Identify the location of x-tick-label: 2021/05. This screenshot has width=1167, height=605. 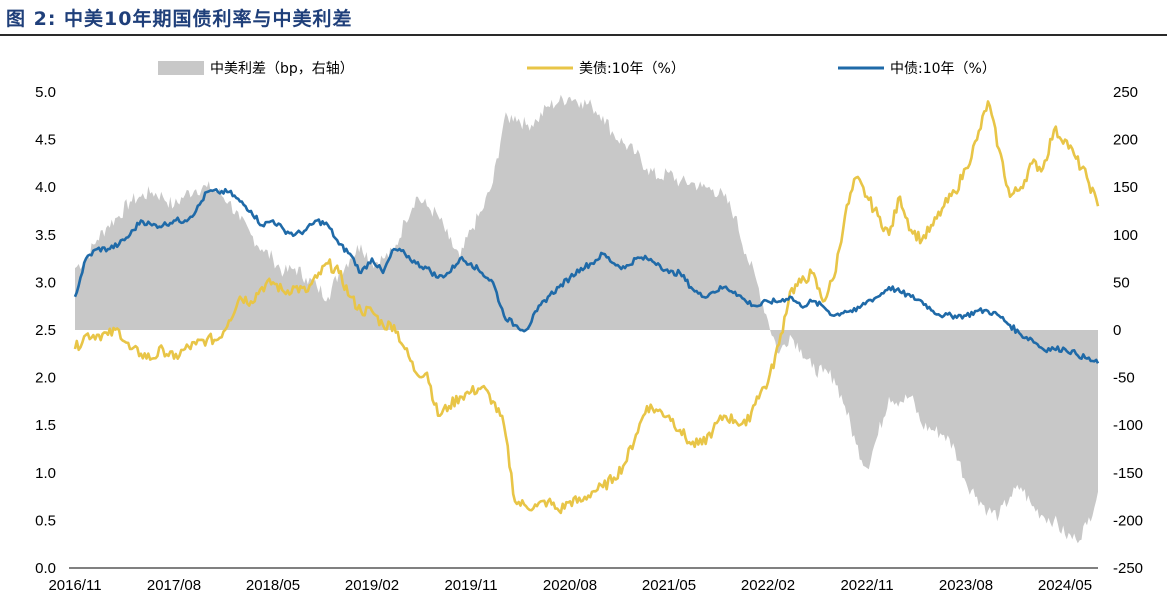
(669, 585).